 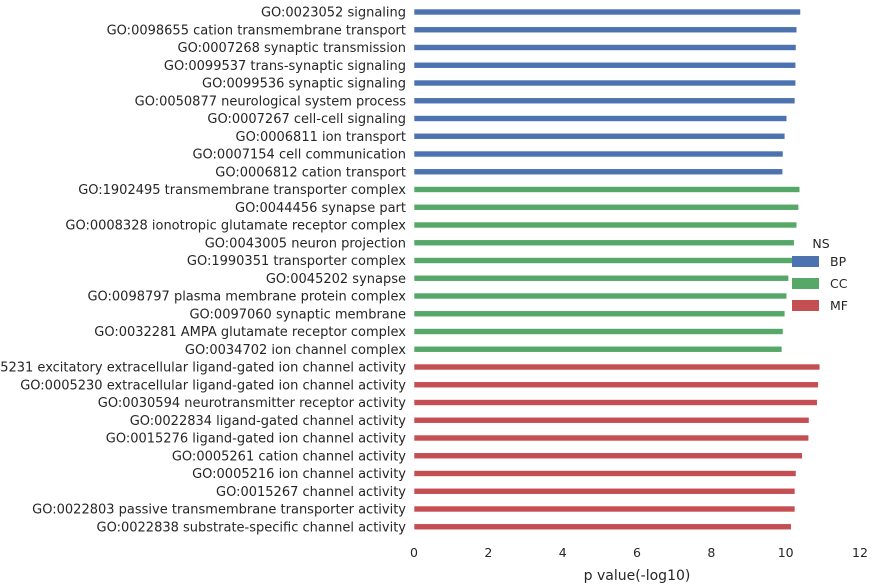 I want to click on category-label: GO:0006812 cation transport, so click(x=310, y=172).